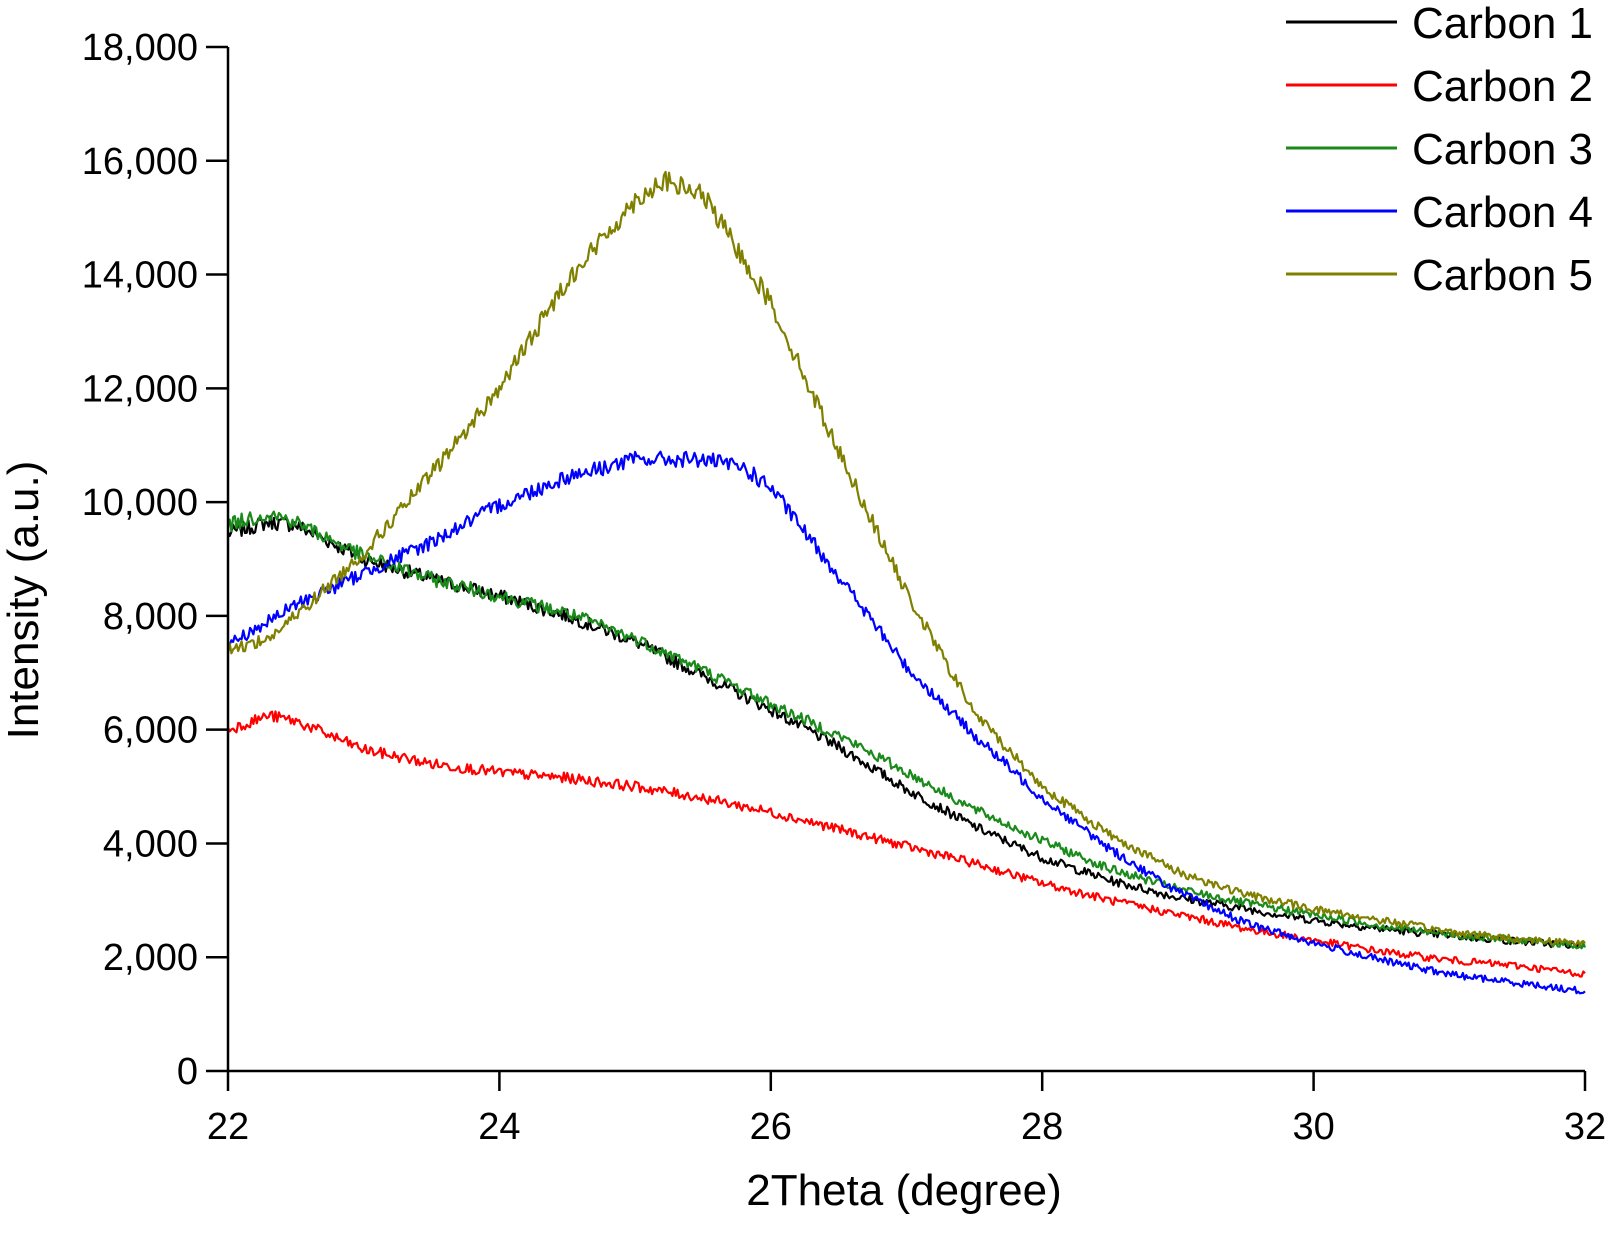 This screenshot has width=1614, height=1245. What do you see at coordinates (1502, 86) in the screenshot?
I see `legend-label-carbon-2: Carbon 2` at bounding box center [1502, 86].